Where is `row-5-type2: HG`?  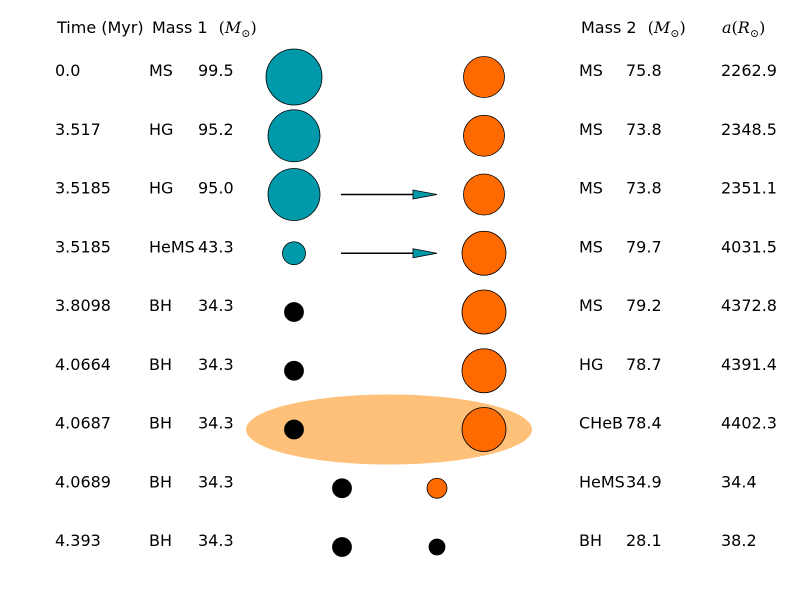 row-5-type2: HG is located at coordinates (591, 364).